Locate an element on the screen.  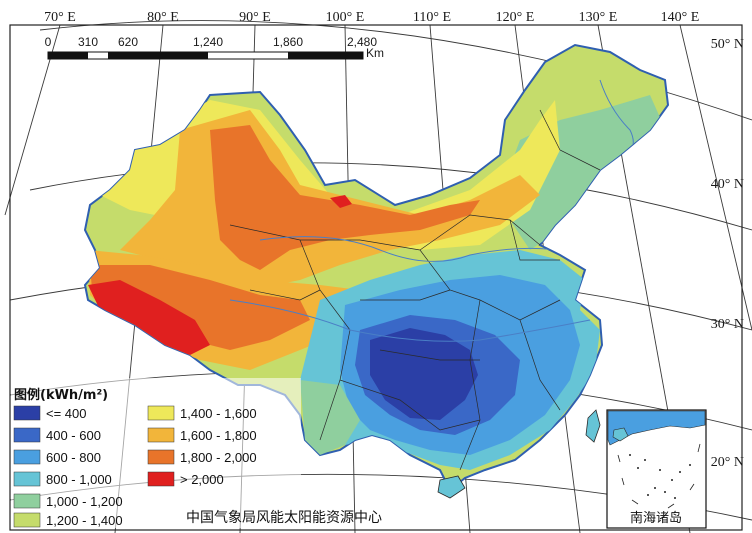
credit-text: 中国气象局风能太阳能资源中心 is located at coordinates (284, 518).